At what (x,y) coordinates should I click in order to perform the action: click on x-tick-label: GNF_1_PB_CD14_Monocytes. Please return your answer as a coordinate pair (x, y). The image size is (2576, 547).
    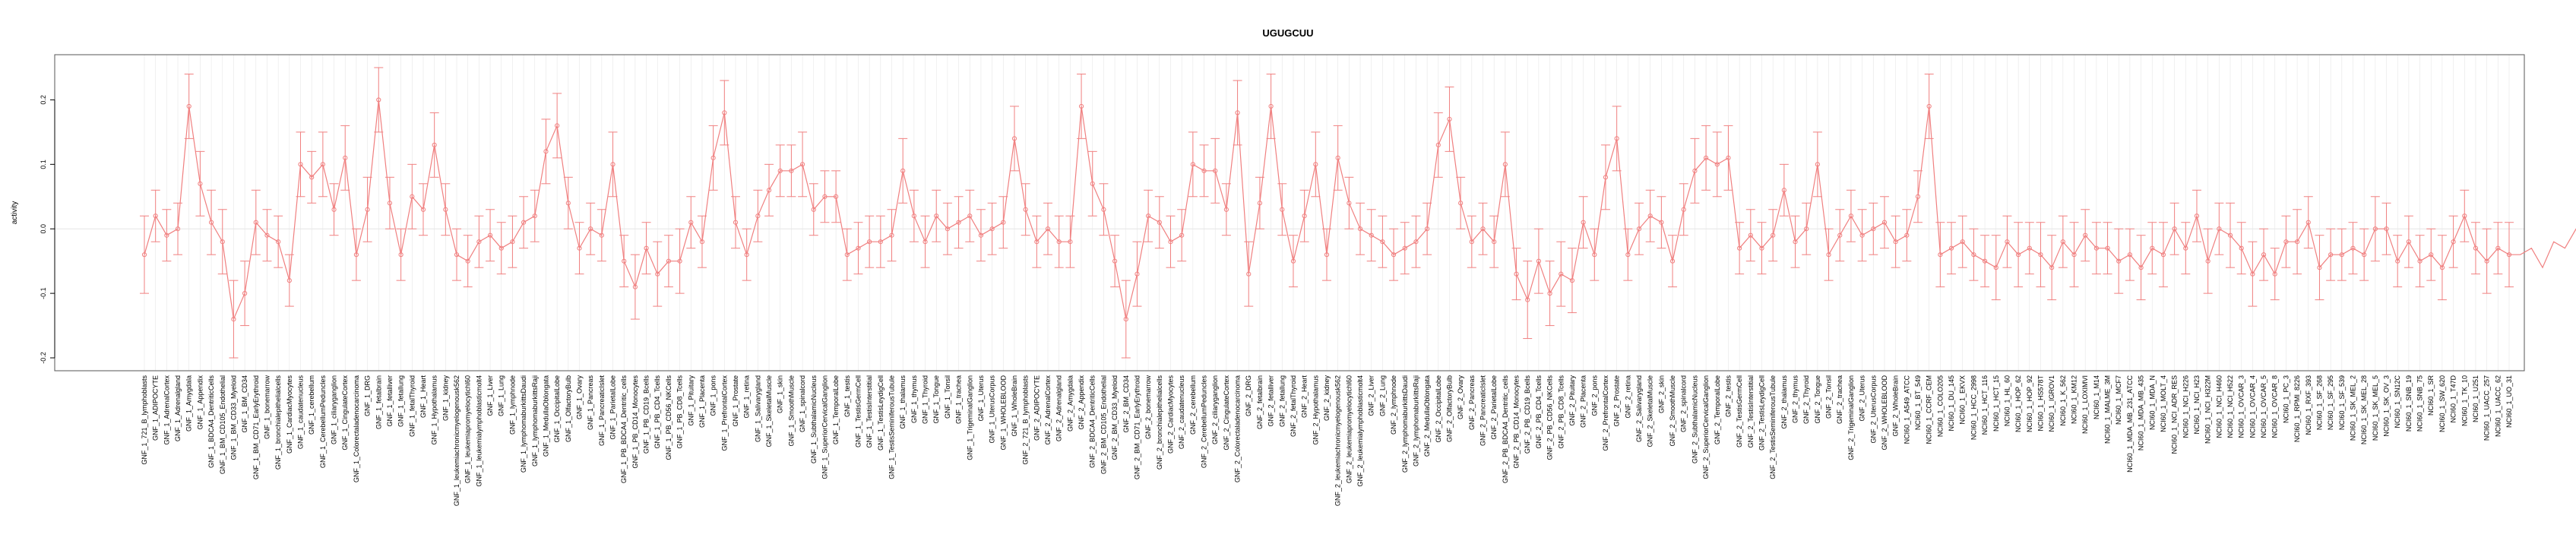
    Looking at the image, I should click on (635, 422).